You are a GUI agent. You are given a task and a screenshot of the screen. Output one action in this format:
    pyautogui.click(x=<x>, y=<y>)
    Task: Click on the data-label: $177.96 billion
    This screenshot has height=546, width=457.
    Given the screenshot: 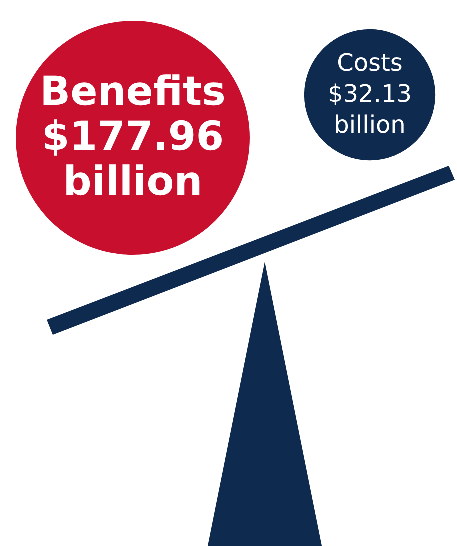 What is the action you would take?
    pyautogui.click(x=133, y=159)
    